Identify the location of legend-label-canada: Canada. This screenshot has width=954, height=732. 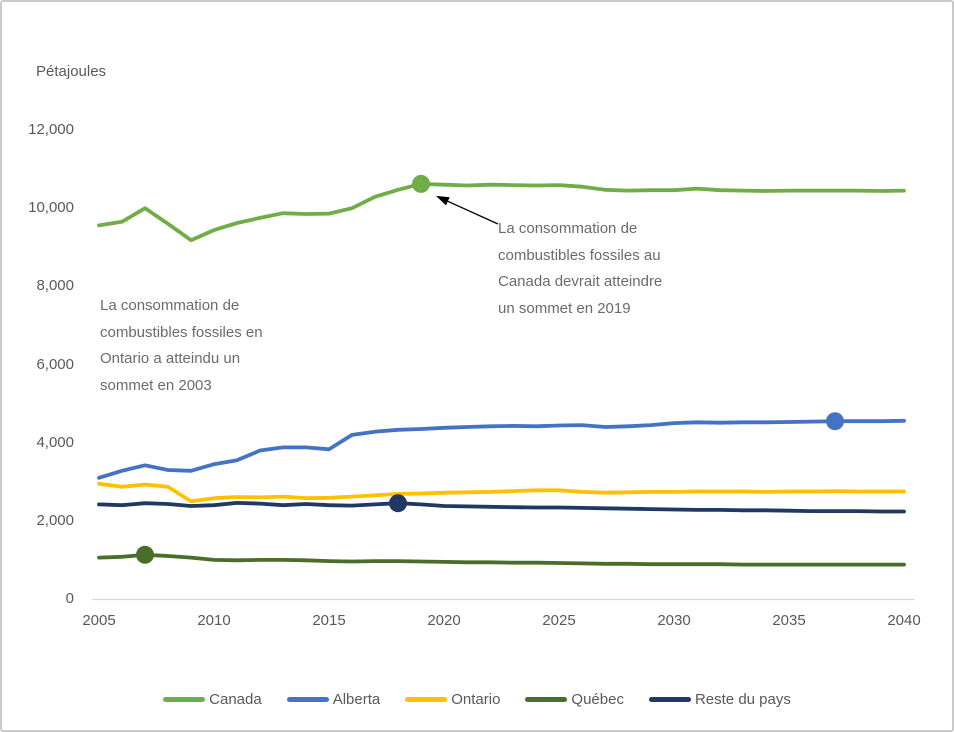
(235, 699).